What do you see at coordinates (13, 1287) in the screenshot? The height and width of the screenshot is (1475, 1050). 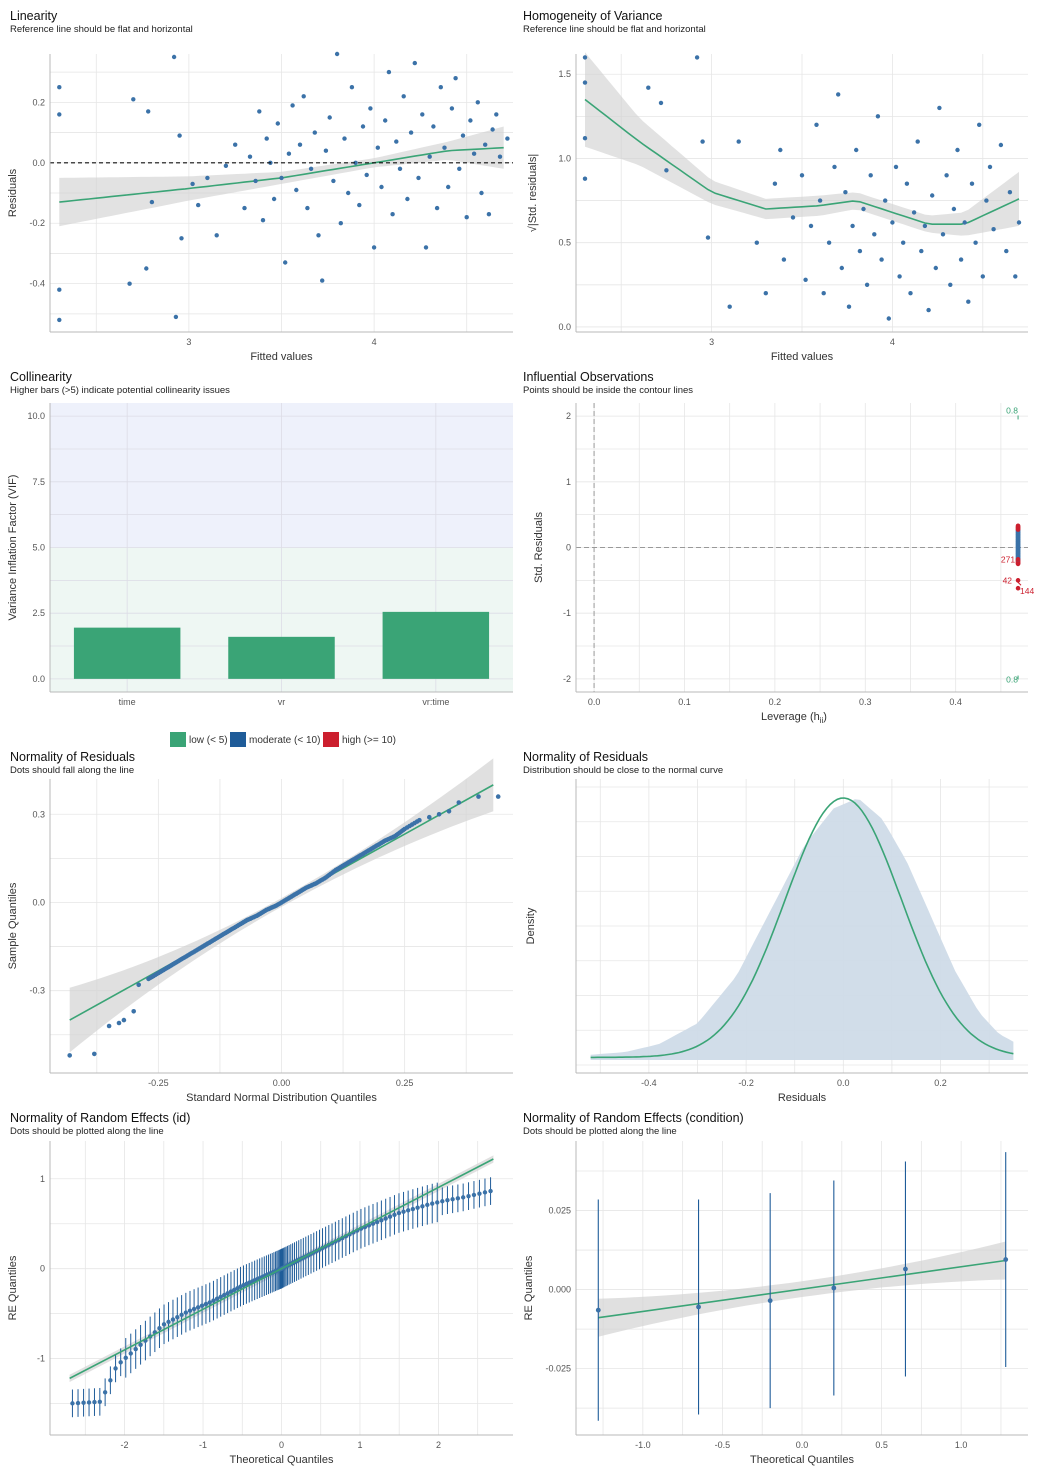 I see `y-axis-label: RE Quantiles` at bounding box center [13, 1287].